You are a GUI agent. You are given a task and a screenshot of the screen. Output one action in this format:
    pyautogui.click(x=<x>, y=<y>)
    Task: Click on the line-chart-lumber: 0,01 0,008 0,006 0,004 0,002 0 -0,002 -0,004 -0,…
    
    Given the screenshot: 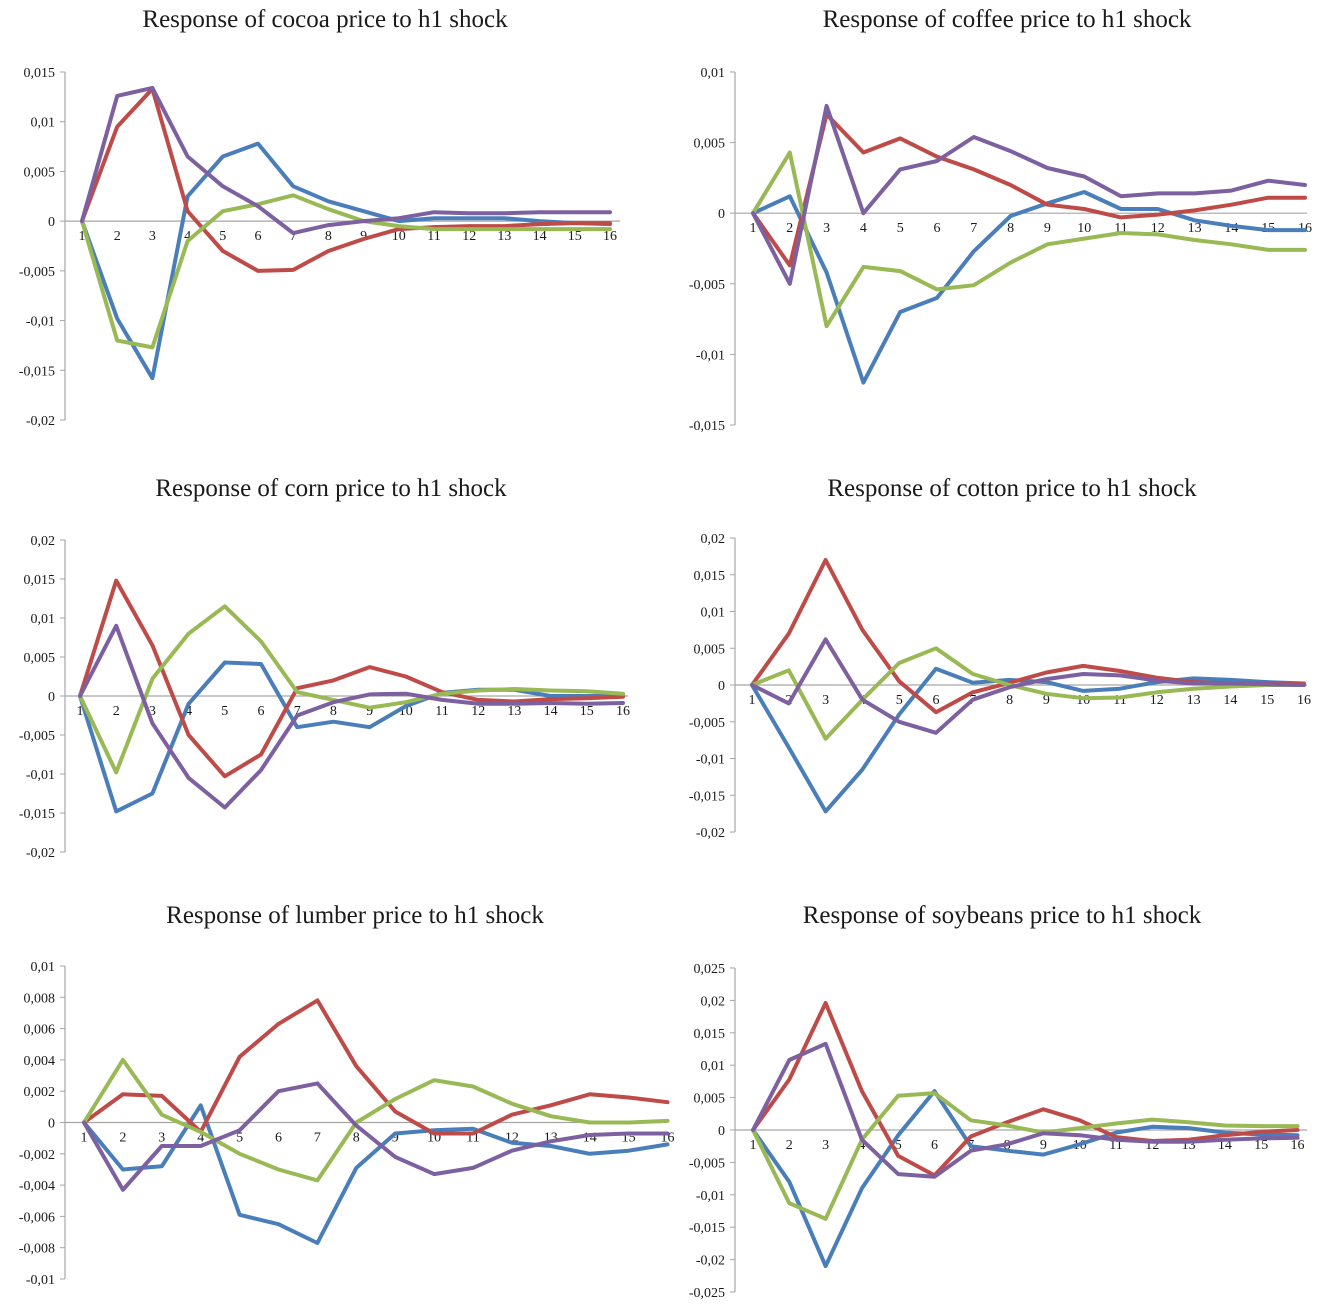 What is the action you would take?
    pyautogui.click(x=347, y=1124)
    